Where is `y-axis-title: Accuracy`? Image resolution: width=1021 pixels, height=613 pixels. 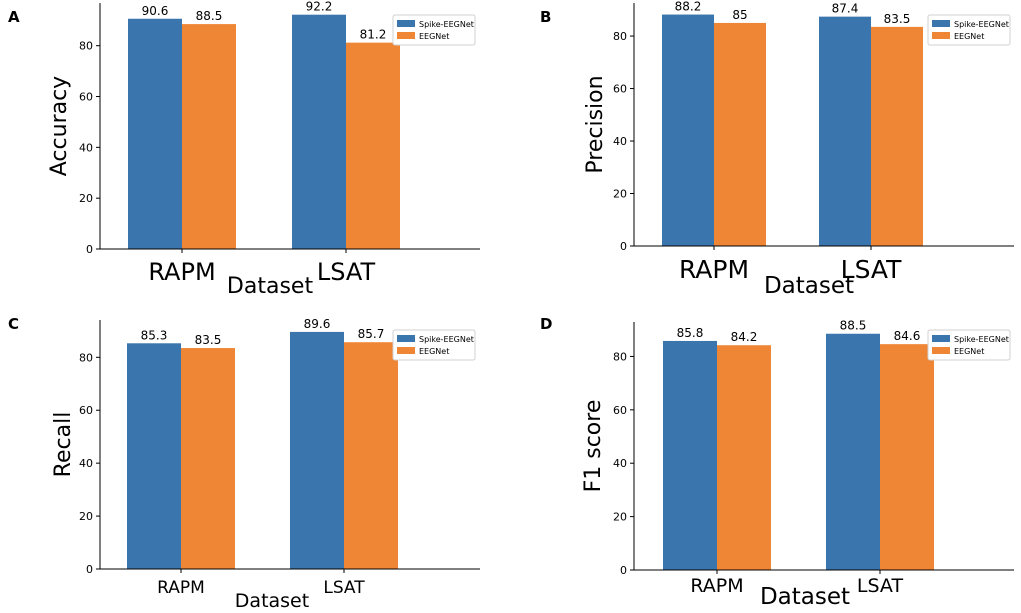 y-axis-title: Accuracy is located at coordinates (59, 126).